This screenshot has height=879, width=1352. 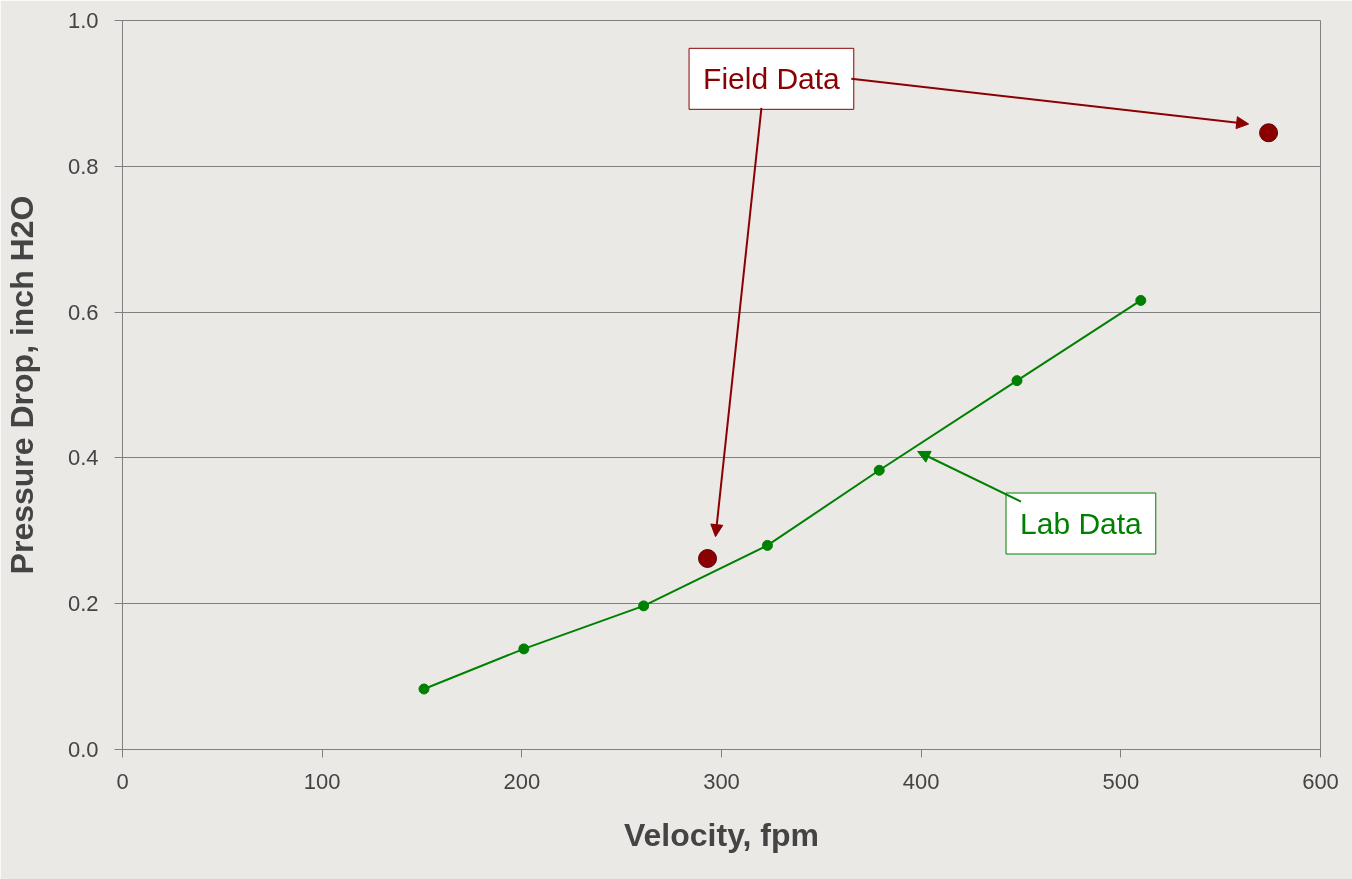 What do you see at coordinates (772, 79) in the screenshot?
I see `text: Field Data` at bounding box center [772, 79].